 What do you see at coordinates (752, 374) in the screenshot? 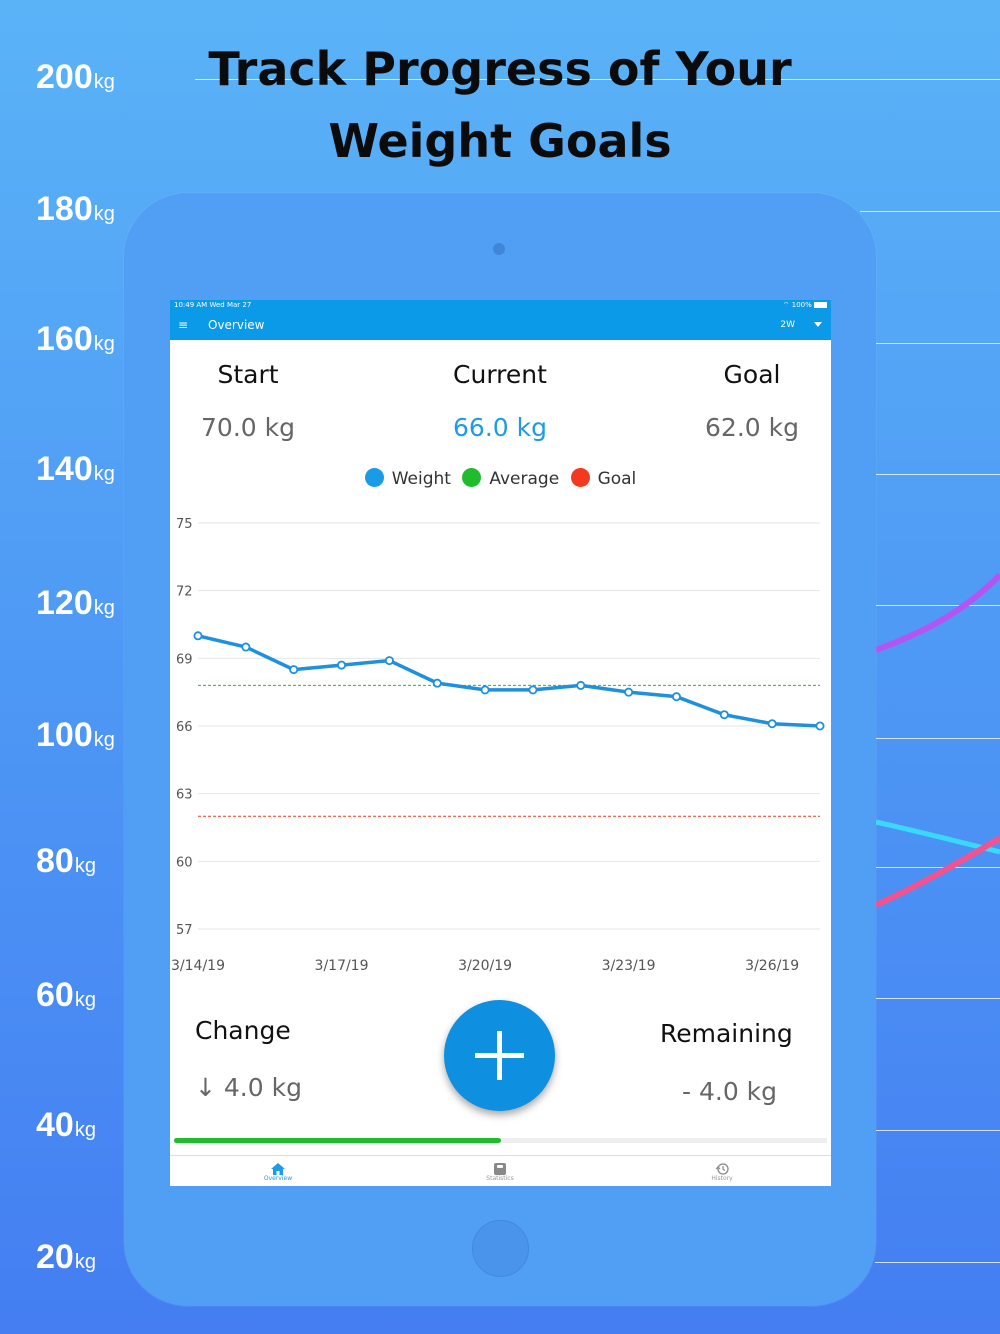
I see `goal-label: Goal` at bounding box center [752, 374].